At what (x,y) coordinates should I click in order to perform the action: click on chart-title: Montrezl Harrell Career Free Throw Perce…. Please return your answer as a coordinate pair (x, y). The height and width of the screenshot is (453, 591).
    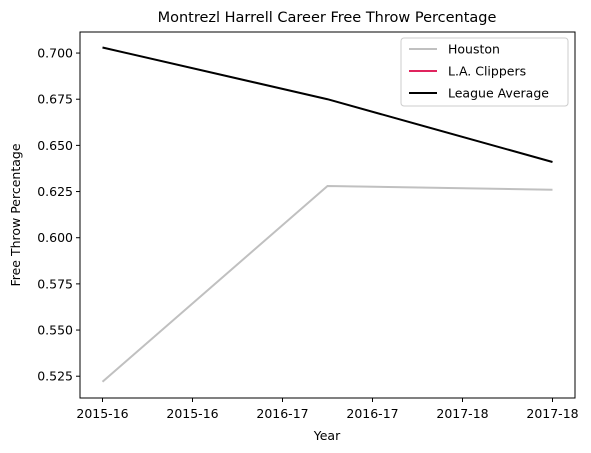
    Looking at the image, I should click on (327, 18).